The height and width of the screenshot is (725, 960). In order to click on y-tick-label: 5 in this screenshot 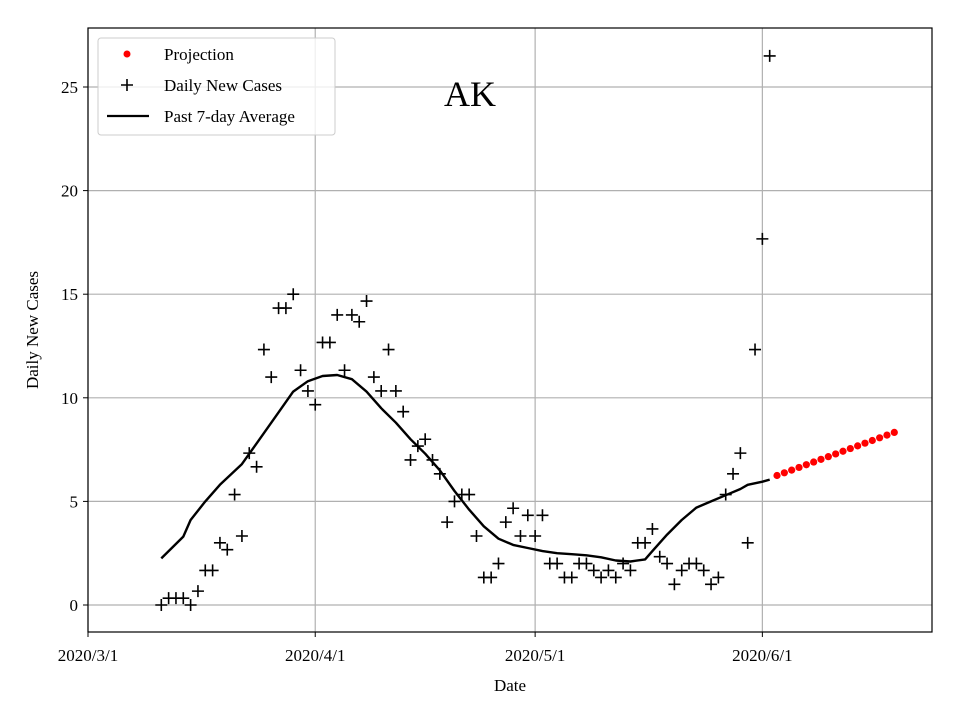, I will do `click(74, 501)`.